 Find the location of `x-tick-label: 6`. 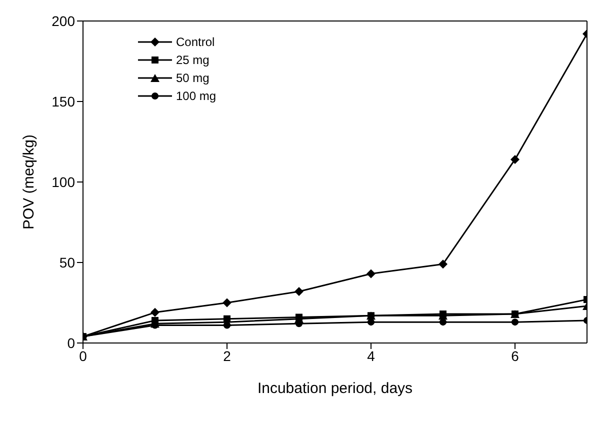

x-tick-label: 6 is located at coordinates (515, 356).